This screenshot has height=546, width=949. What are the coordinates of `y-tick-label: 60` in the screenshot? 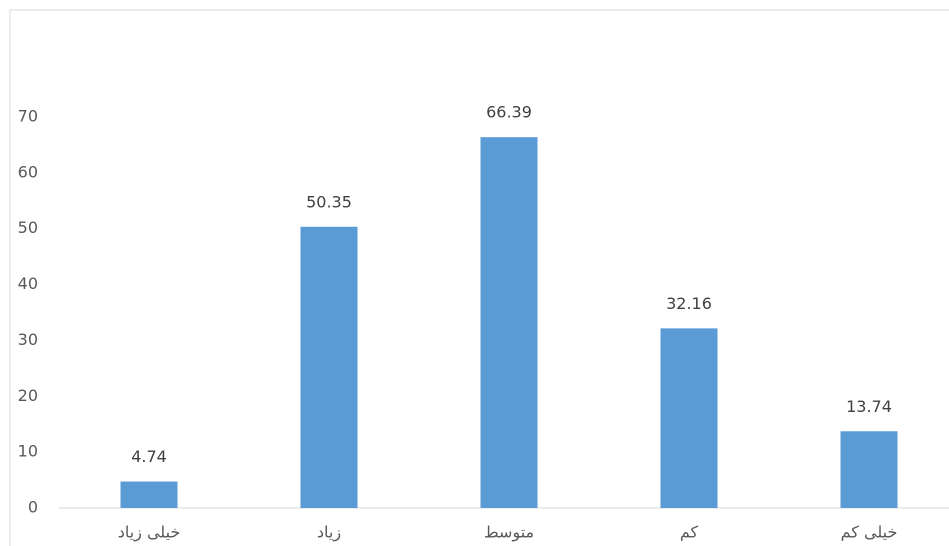 It's located at (28, 171).